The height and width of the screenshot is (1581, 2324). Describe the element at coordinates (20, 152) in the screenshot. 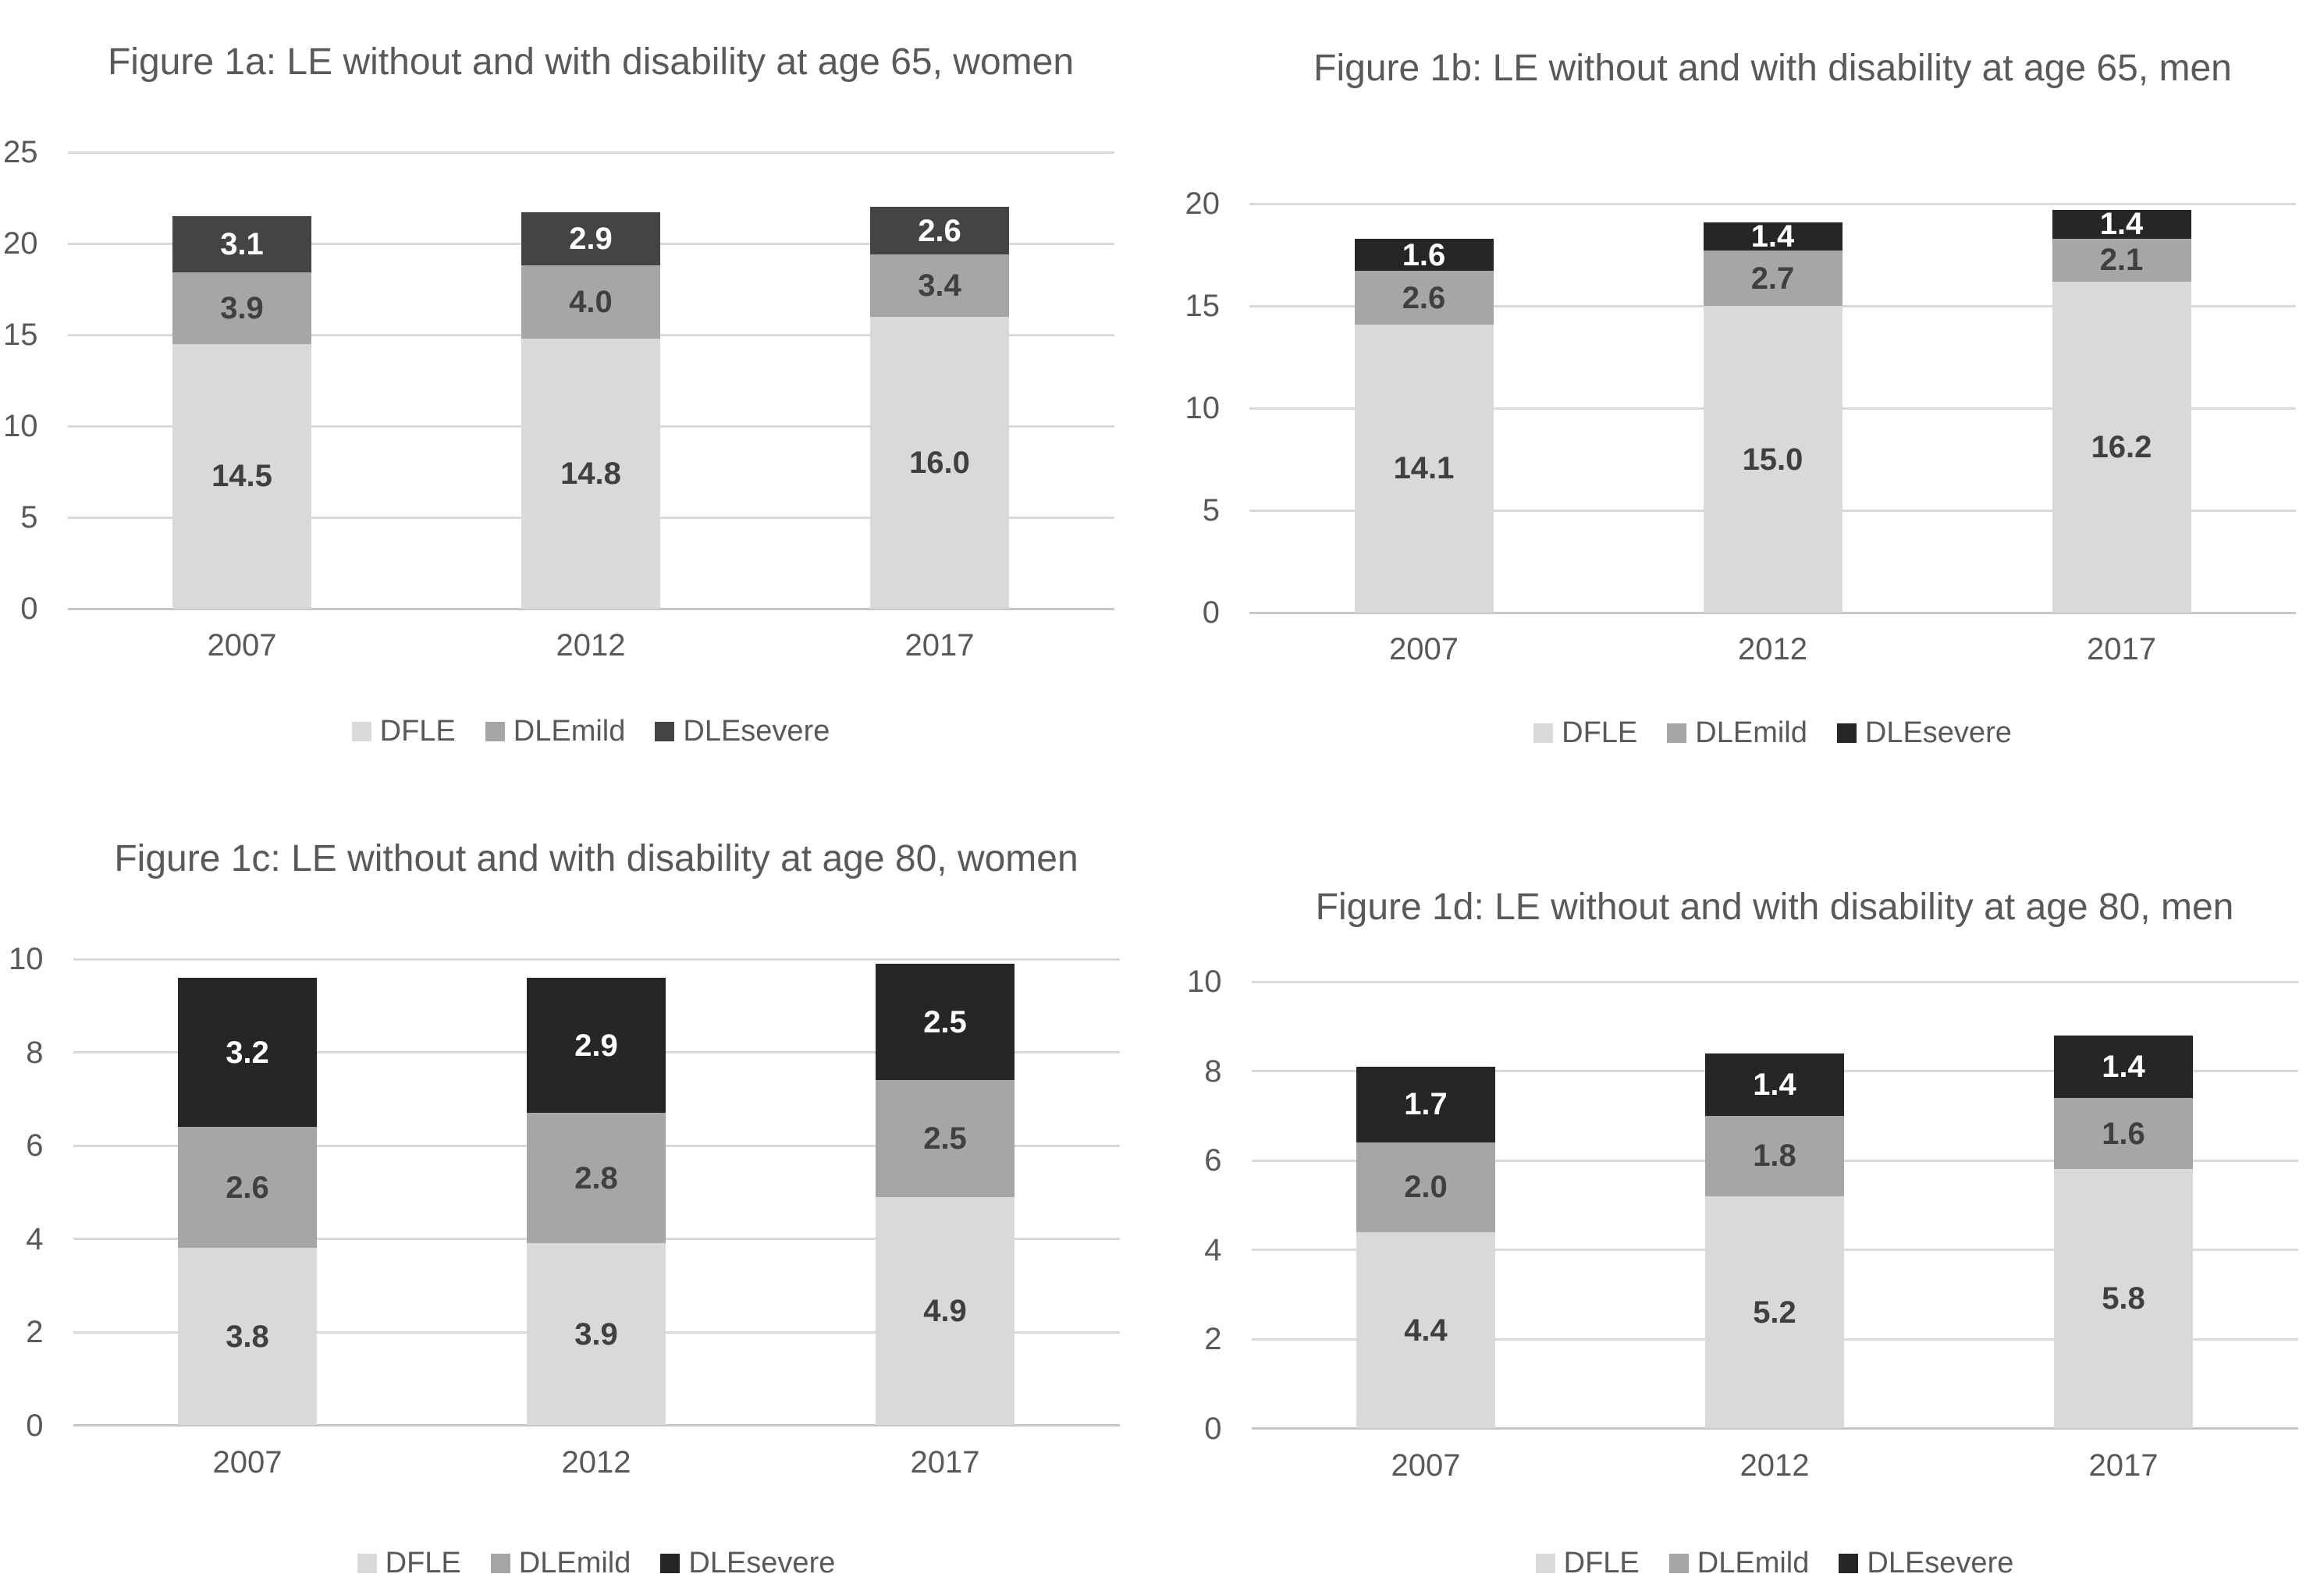

I see `y-tick-label: 25` at that location.